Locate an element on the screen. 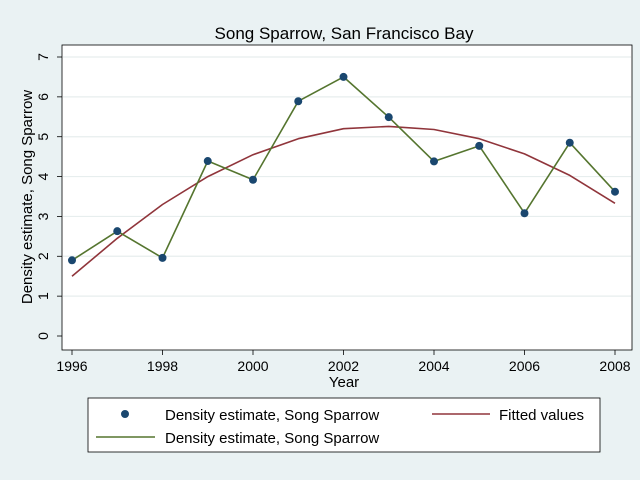 The width and height of the screenshot is (640, 480). x-tick-label: 1998 is located at coordinates (162, 366).